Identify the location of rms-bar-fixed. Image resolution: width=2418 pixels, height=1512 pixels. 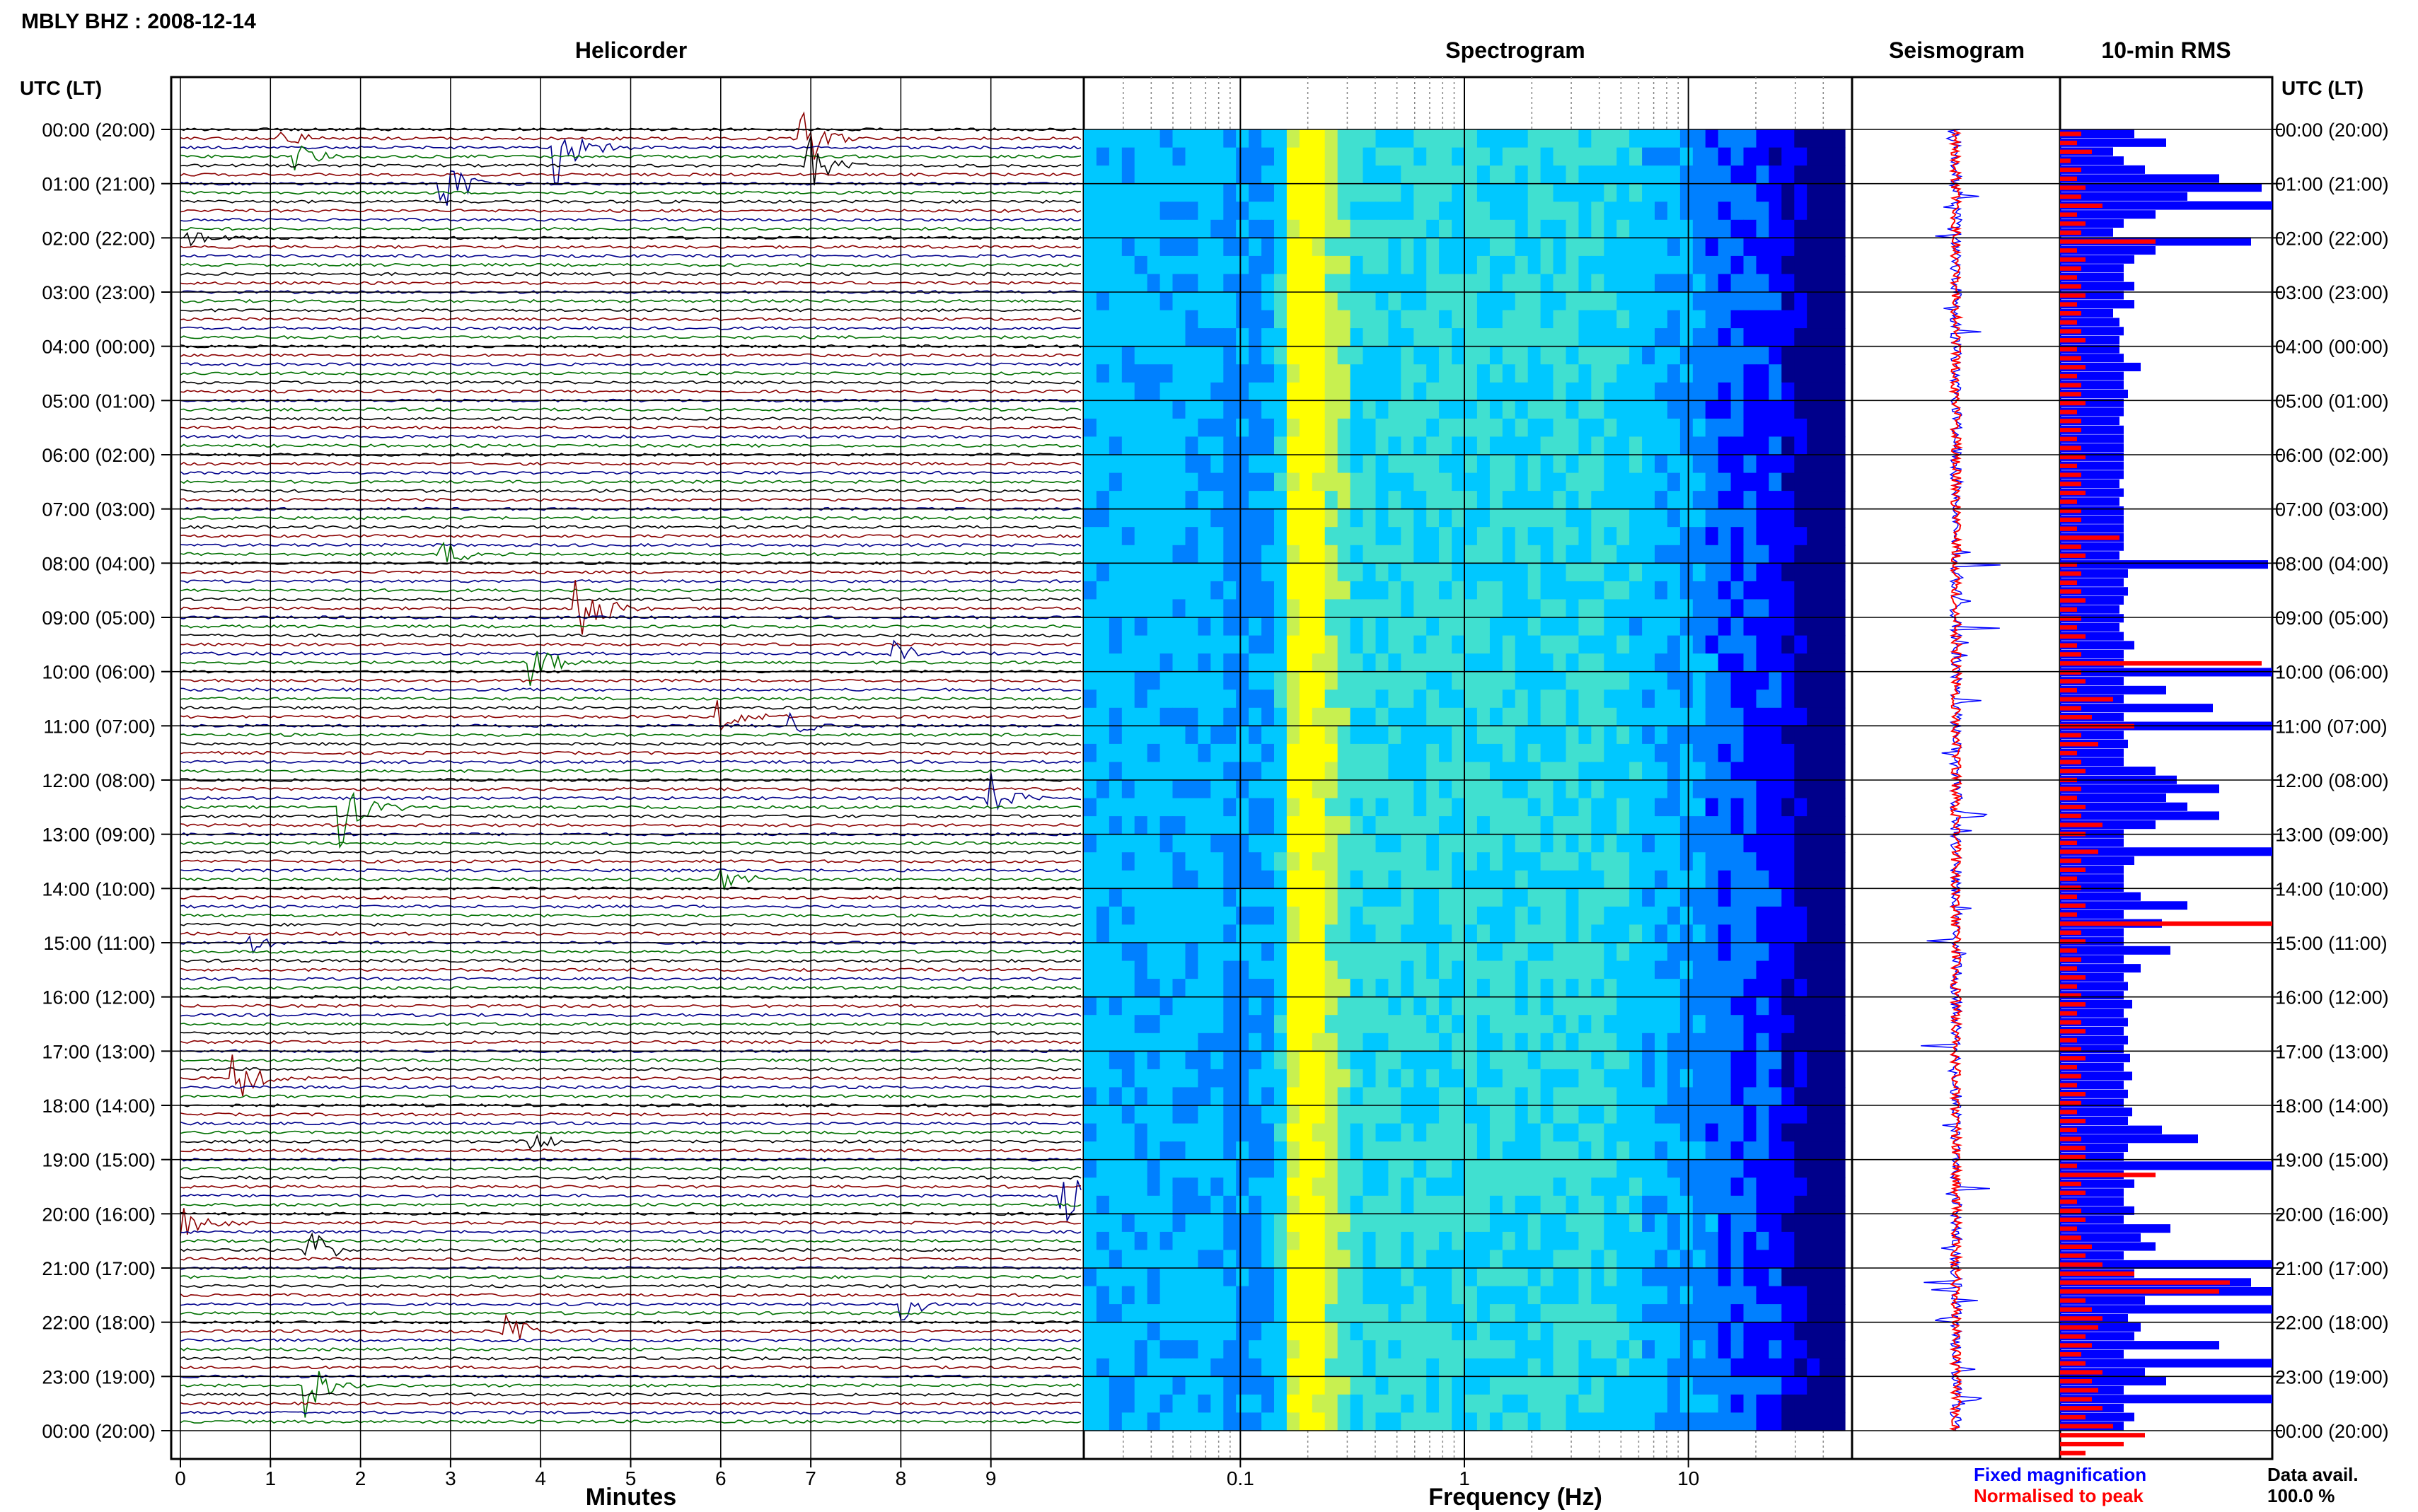
(2100, 896).